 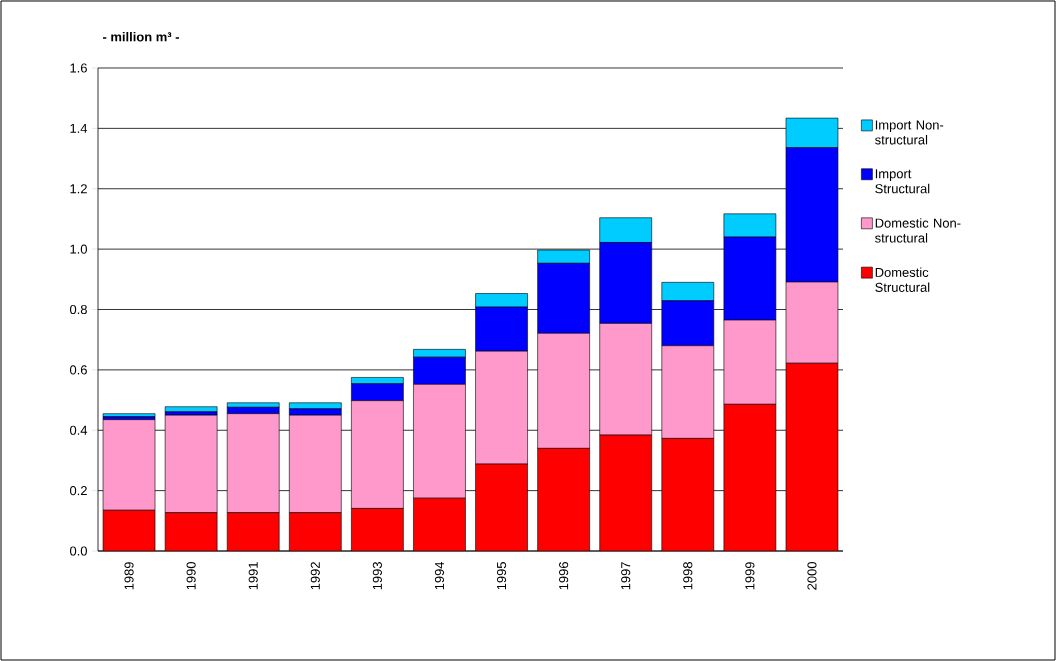 What do you see at coordinates (439, 575) in the screenshot?
I see `x-tick-label: 1994` at bounding box center [439, 575].